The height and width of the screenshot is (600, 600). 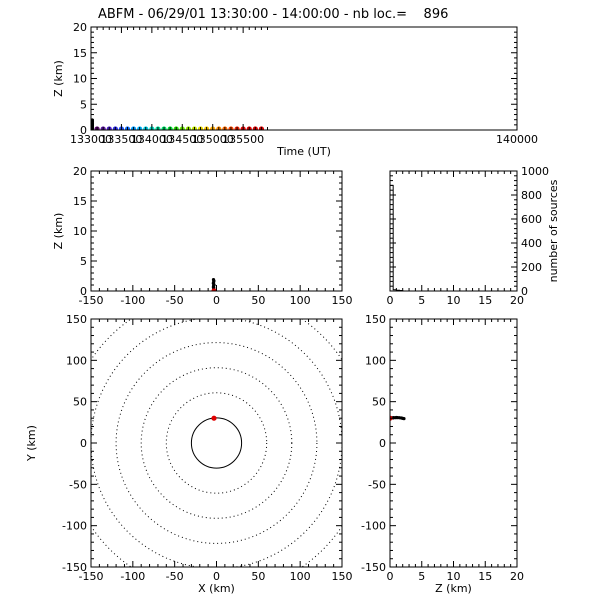 I want to click on y-tick-label: 400, so click(x=531, y=243).